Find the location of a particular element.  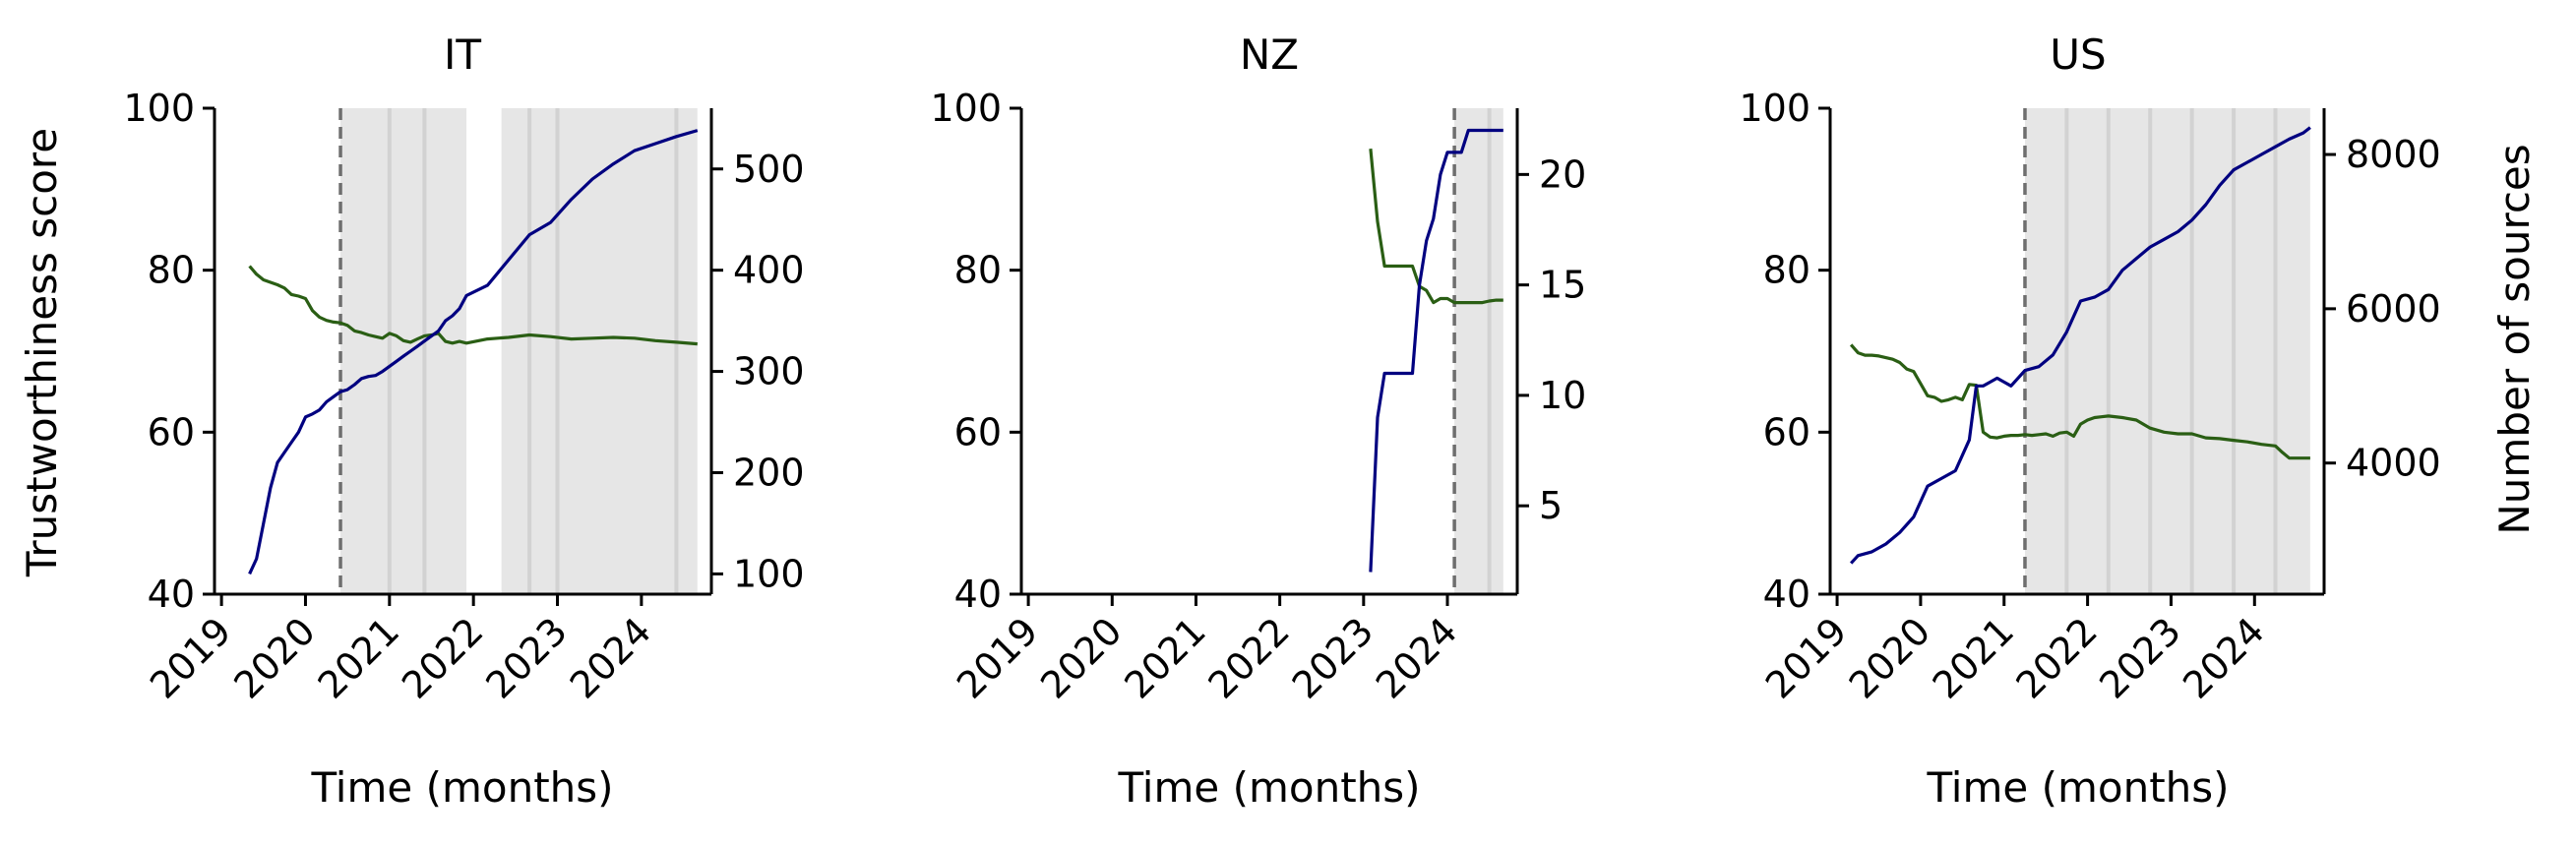

ylabel-left: Trustworthiness score is located at coordinates (42, 352).